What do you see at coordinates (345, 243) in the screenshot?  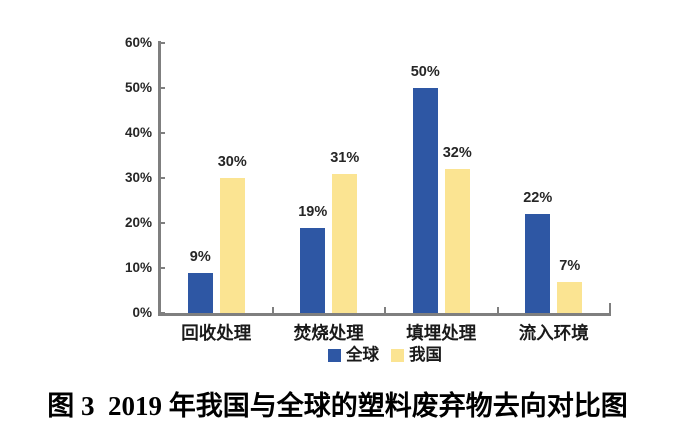 I see `bar-series1-cat1` at bounding box center [345, 243].